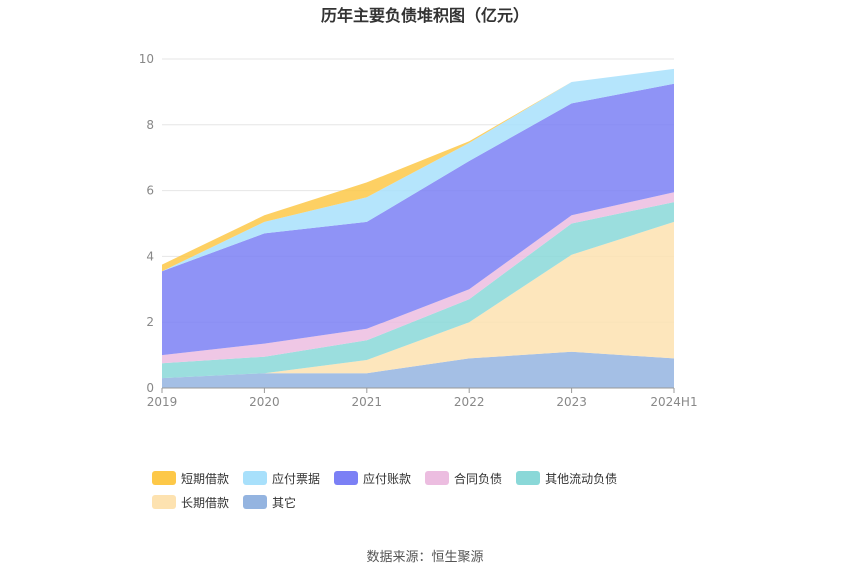 The height and width of the screenshot is (575, 850). Describe the element at coordinates (205, 502) in the screenshot. I see `legend-label: 长期借款` at that location.